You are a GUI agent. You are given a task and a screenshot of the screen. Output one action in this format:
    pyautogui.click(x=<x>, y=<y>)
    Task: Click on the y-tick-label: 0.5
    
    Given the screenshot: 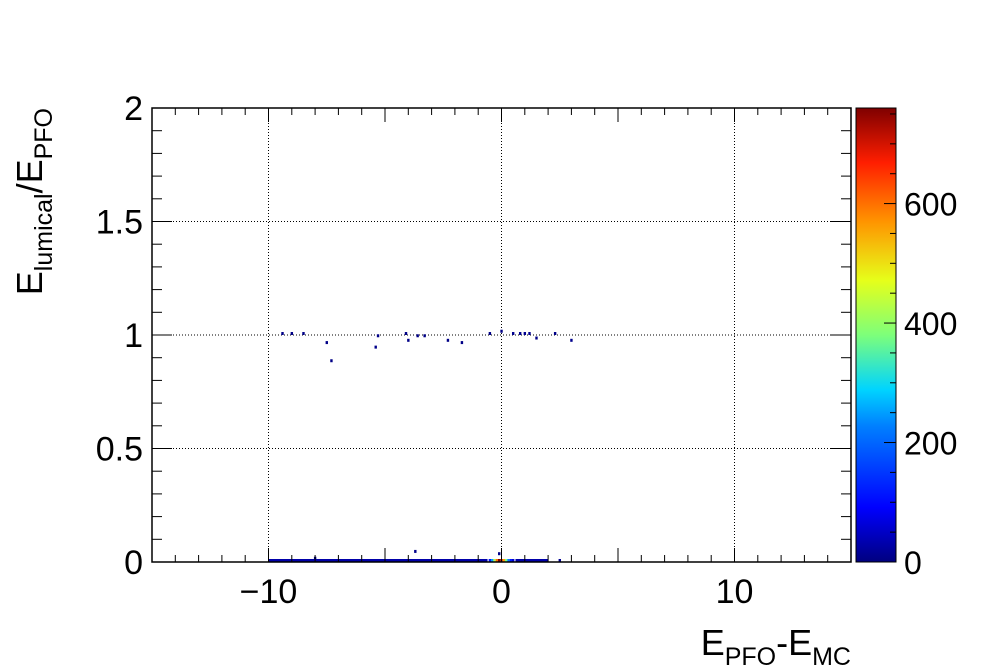 What is the action you would take?
    pyautogui.click(x=119, y=450)
    